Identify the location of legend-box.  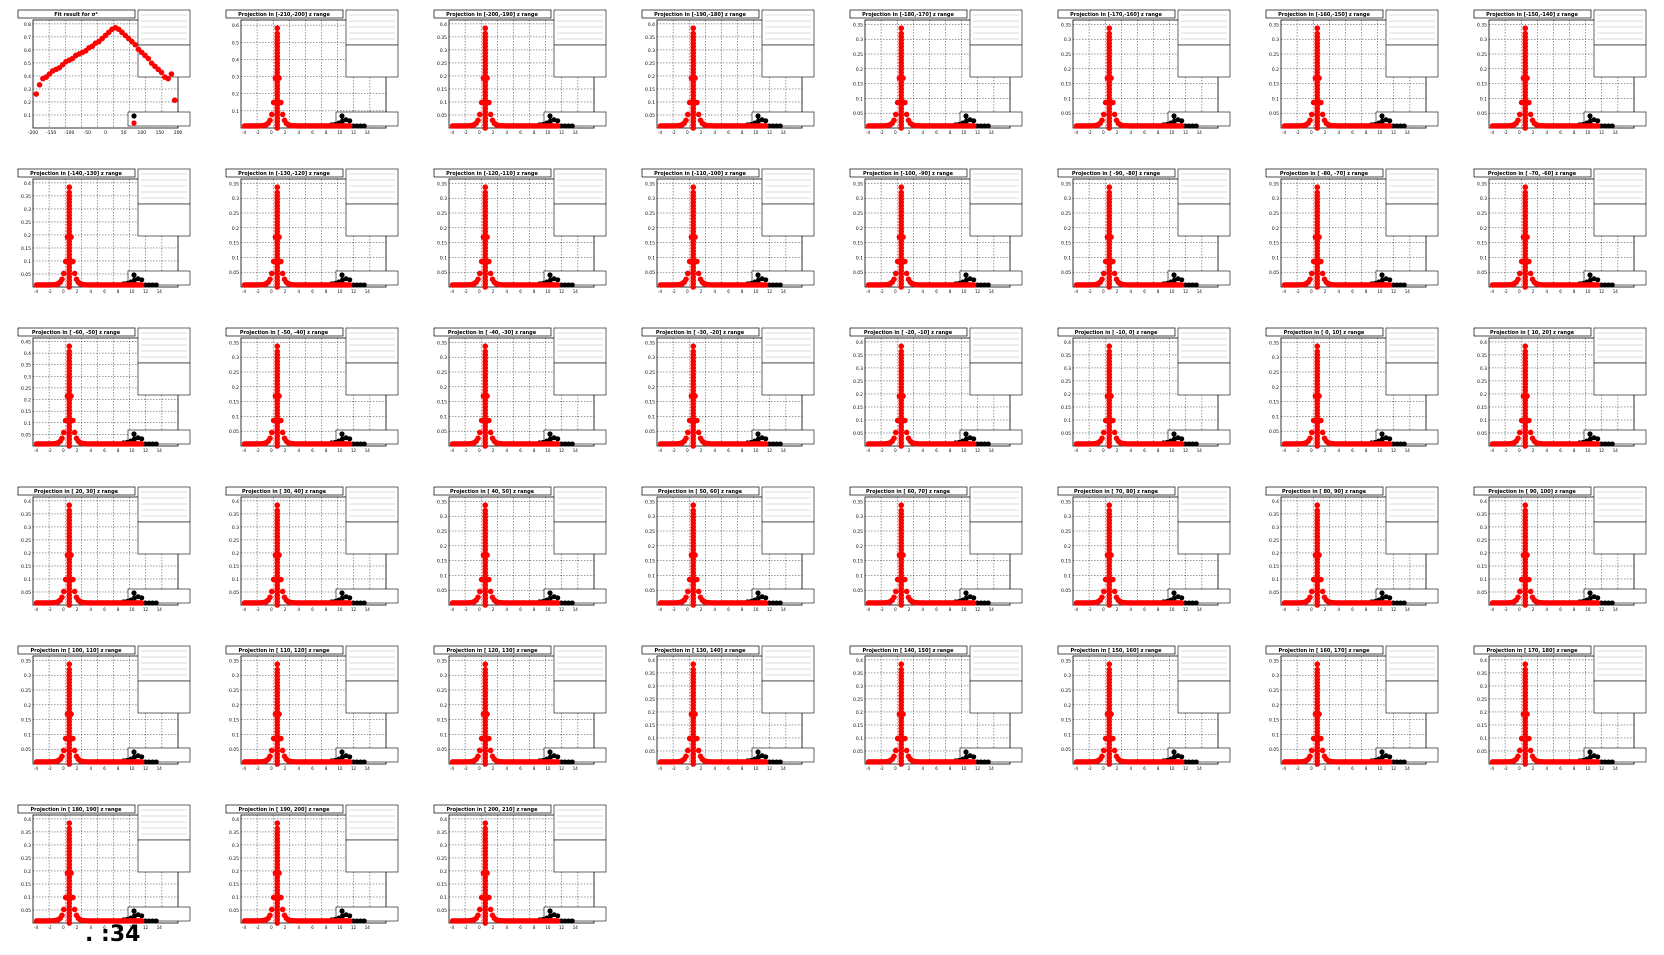
(159, 119).